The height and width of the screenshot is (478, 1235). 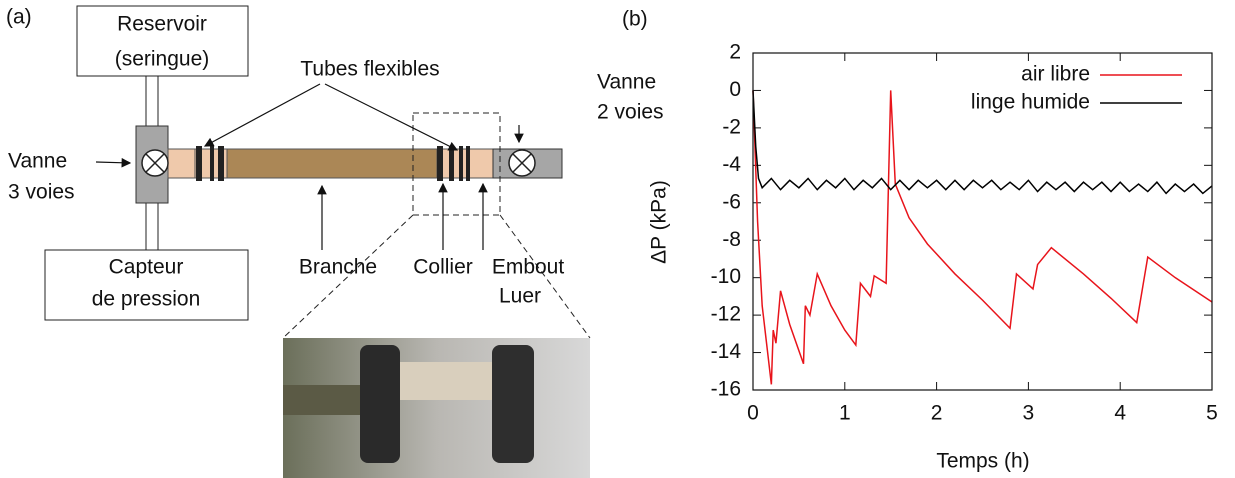 I want to click on x-tick-label: 3, so click(x=1029, y=413).